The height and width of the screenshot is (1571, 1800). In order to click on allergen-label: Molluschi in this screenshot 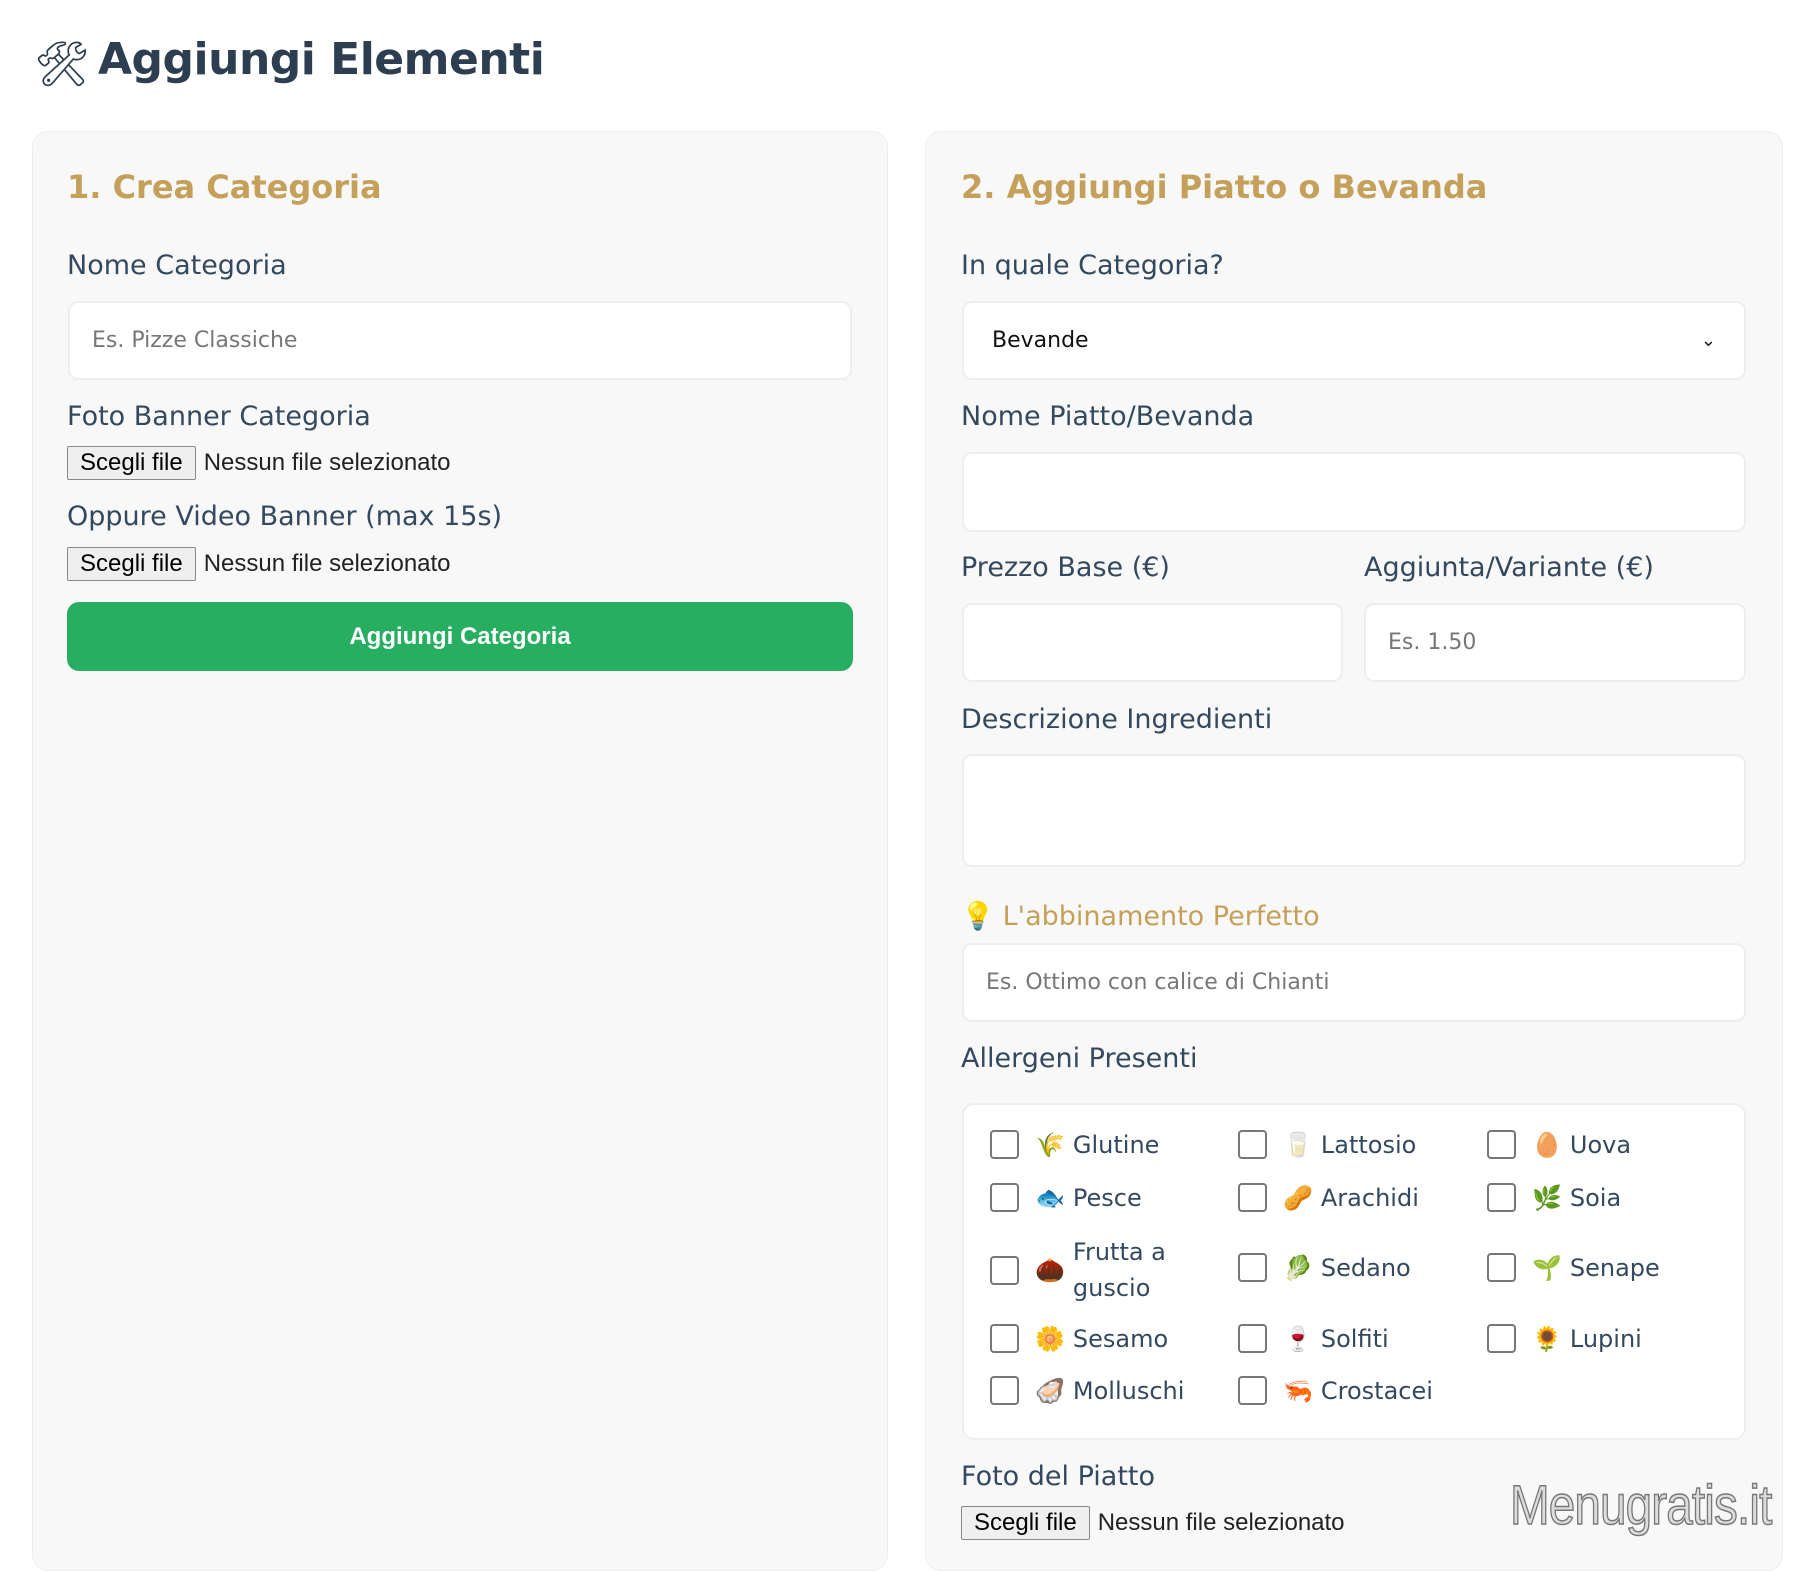, I will do `click(1128, 1390)`.